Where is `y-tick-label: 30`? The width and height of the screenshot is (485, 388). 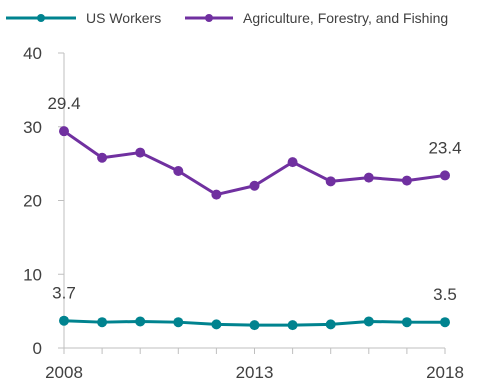 y-tick-label: 30 is located at coordinates (32, 127).